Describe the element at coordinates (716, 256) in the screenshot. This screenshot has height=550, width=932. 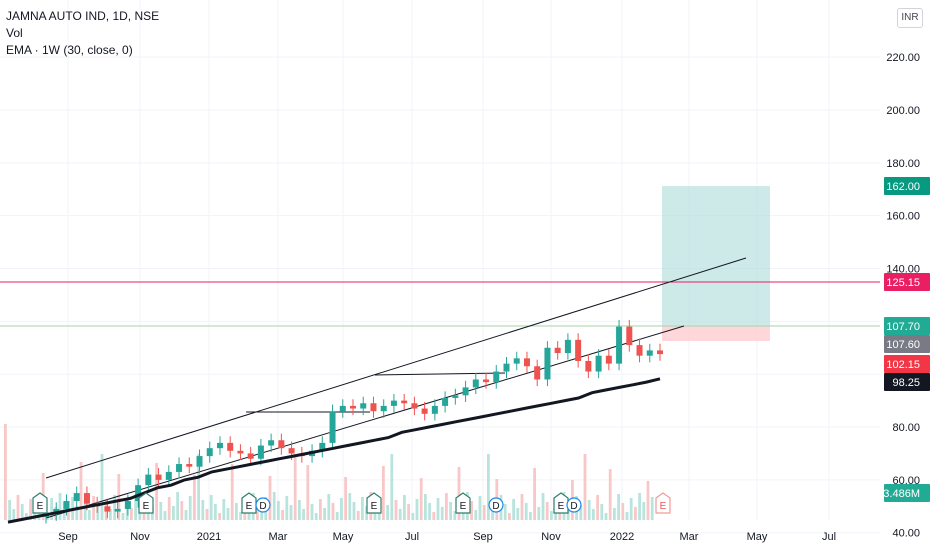
I see `target-zone` at that location.